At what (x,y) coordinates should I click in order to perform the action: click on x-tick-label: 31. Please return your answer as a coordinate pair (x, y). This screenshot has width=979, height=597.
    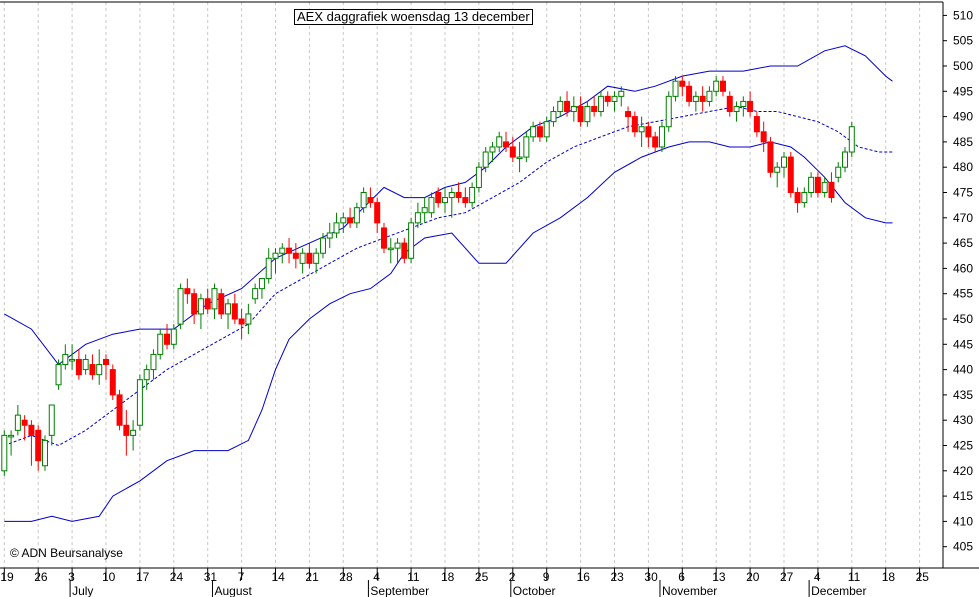
    Looking at the image, I should click on (211, 577).